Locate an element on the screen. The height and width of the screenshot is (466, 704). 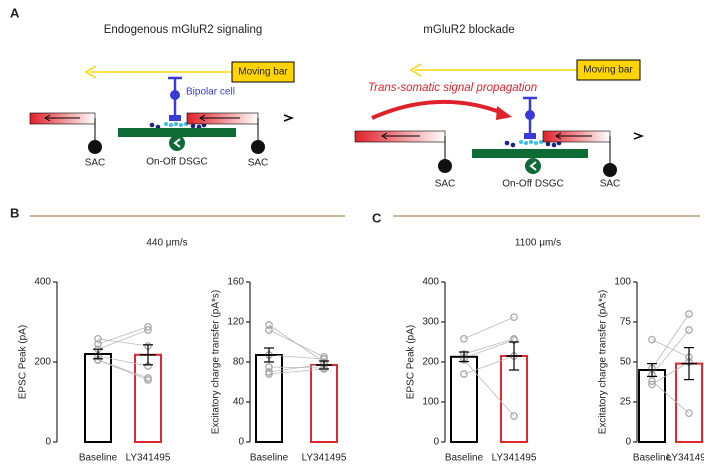
y-tick-label: 50 is located at coordinates (626, 362).